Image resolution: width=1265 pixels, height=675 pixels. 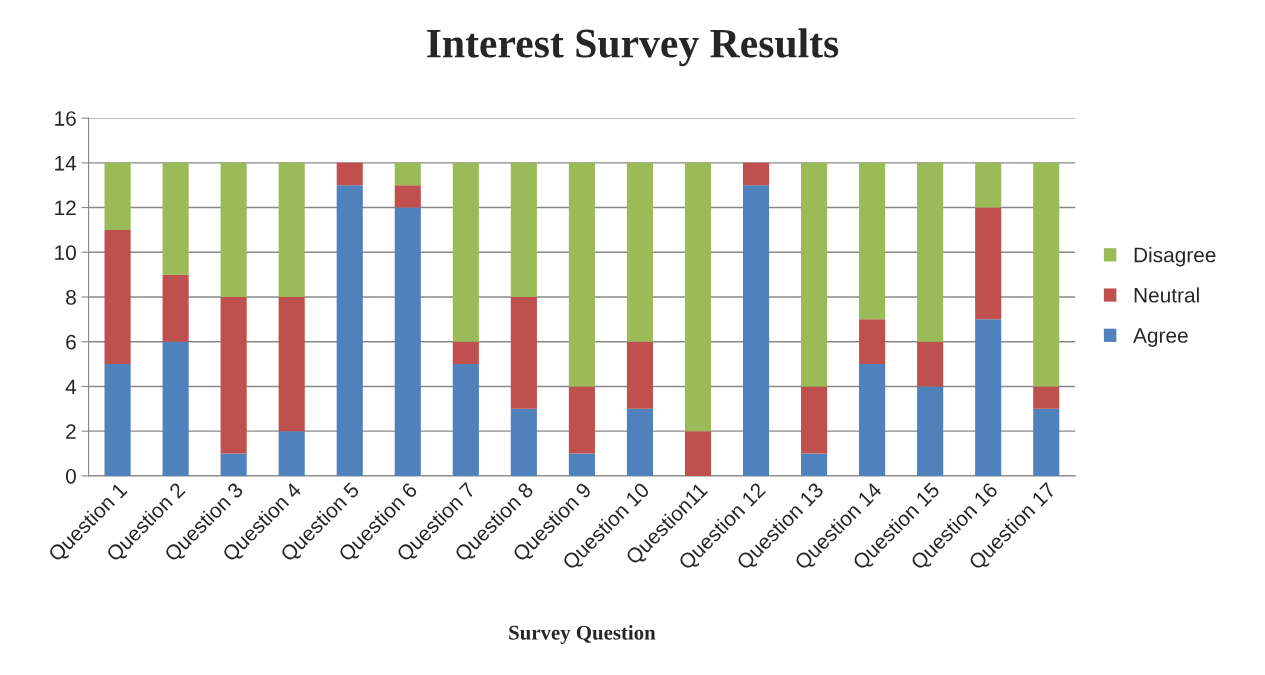 I want to click on y-tick-label: 8, so click(x=71, y=297).